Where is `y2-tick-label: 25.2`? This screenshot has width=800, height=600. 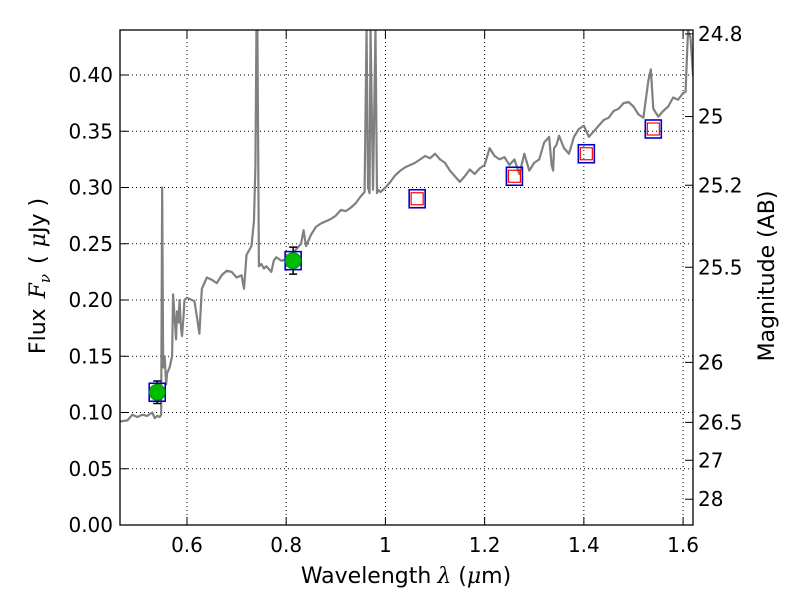 y2-tick-label: 25.2 is located at coordinates (720, 185).